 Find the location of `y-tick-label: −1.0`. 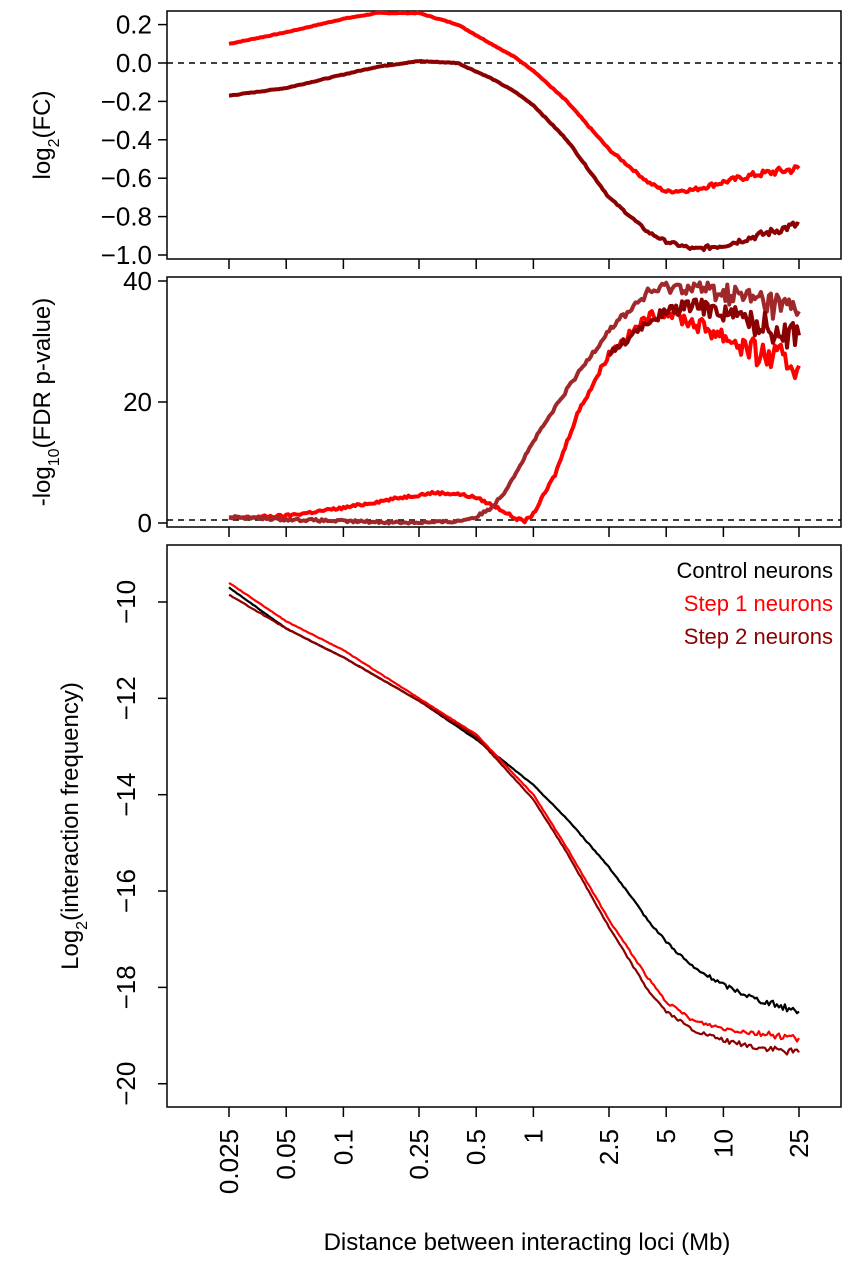

y-tick-label: −1.0 is located at coordinates (126, 255).